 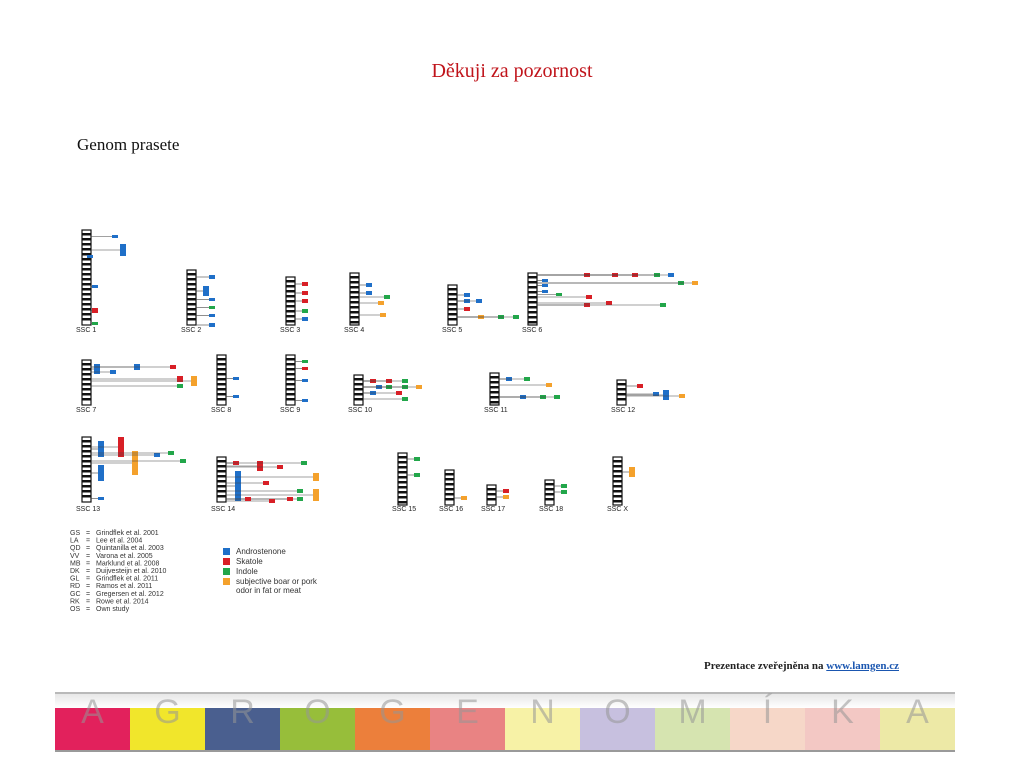 I want to click on chromosome-label: SSC 4, so click(x=354, y=330).